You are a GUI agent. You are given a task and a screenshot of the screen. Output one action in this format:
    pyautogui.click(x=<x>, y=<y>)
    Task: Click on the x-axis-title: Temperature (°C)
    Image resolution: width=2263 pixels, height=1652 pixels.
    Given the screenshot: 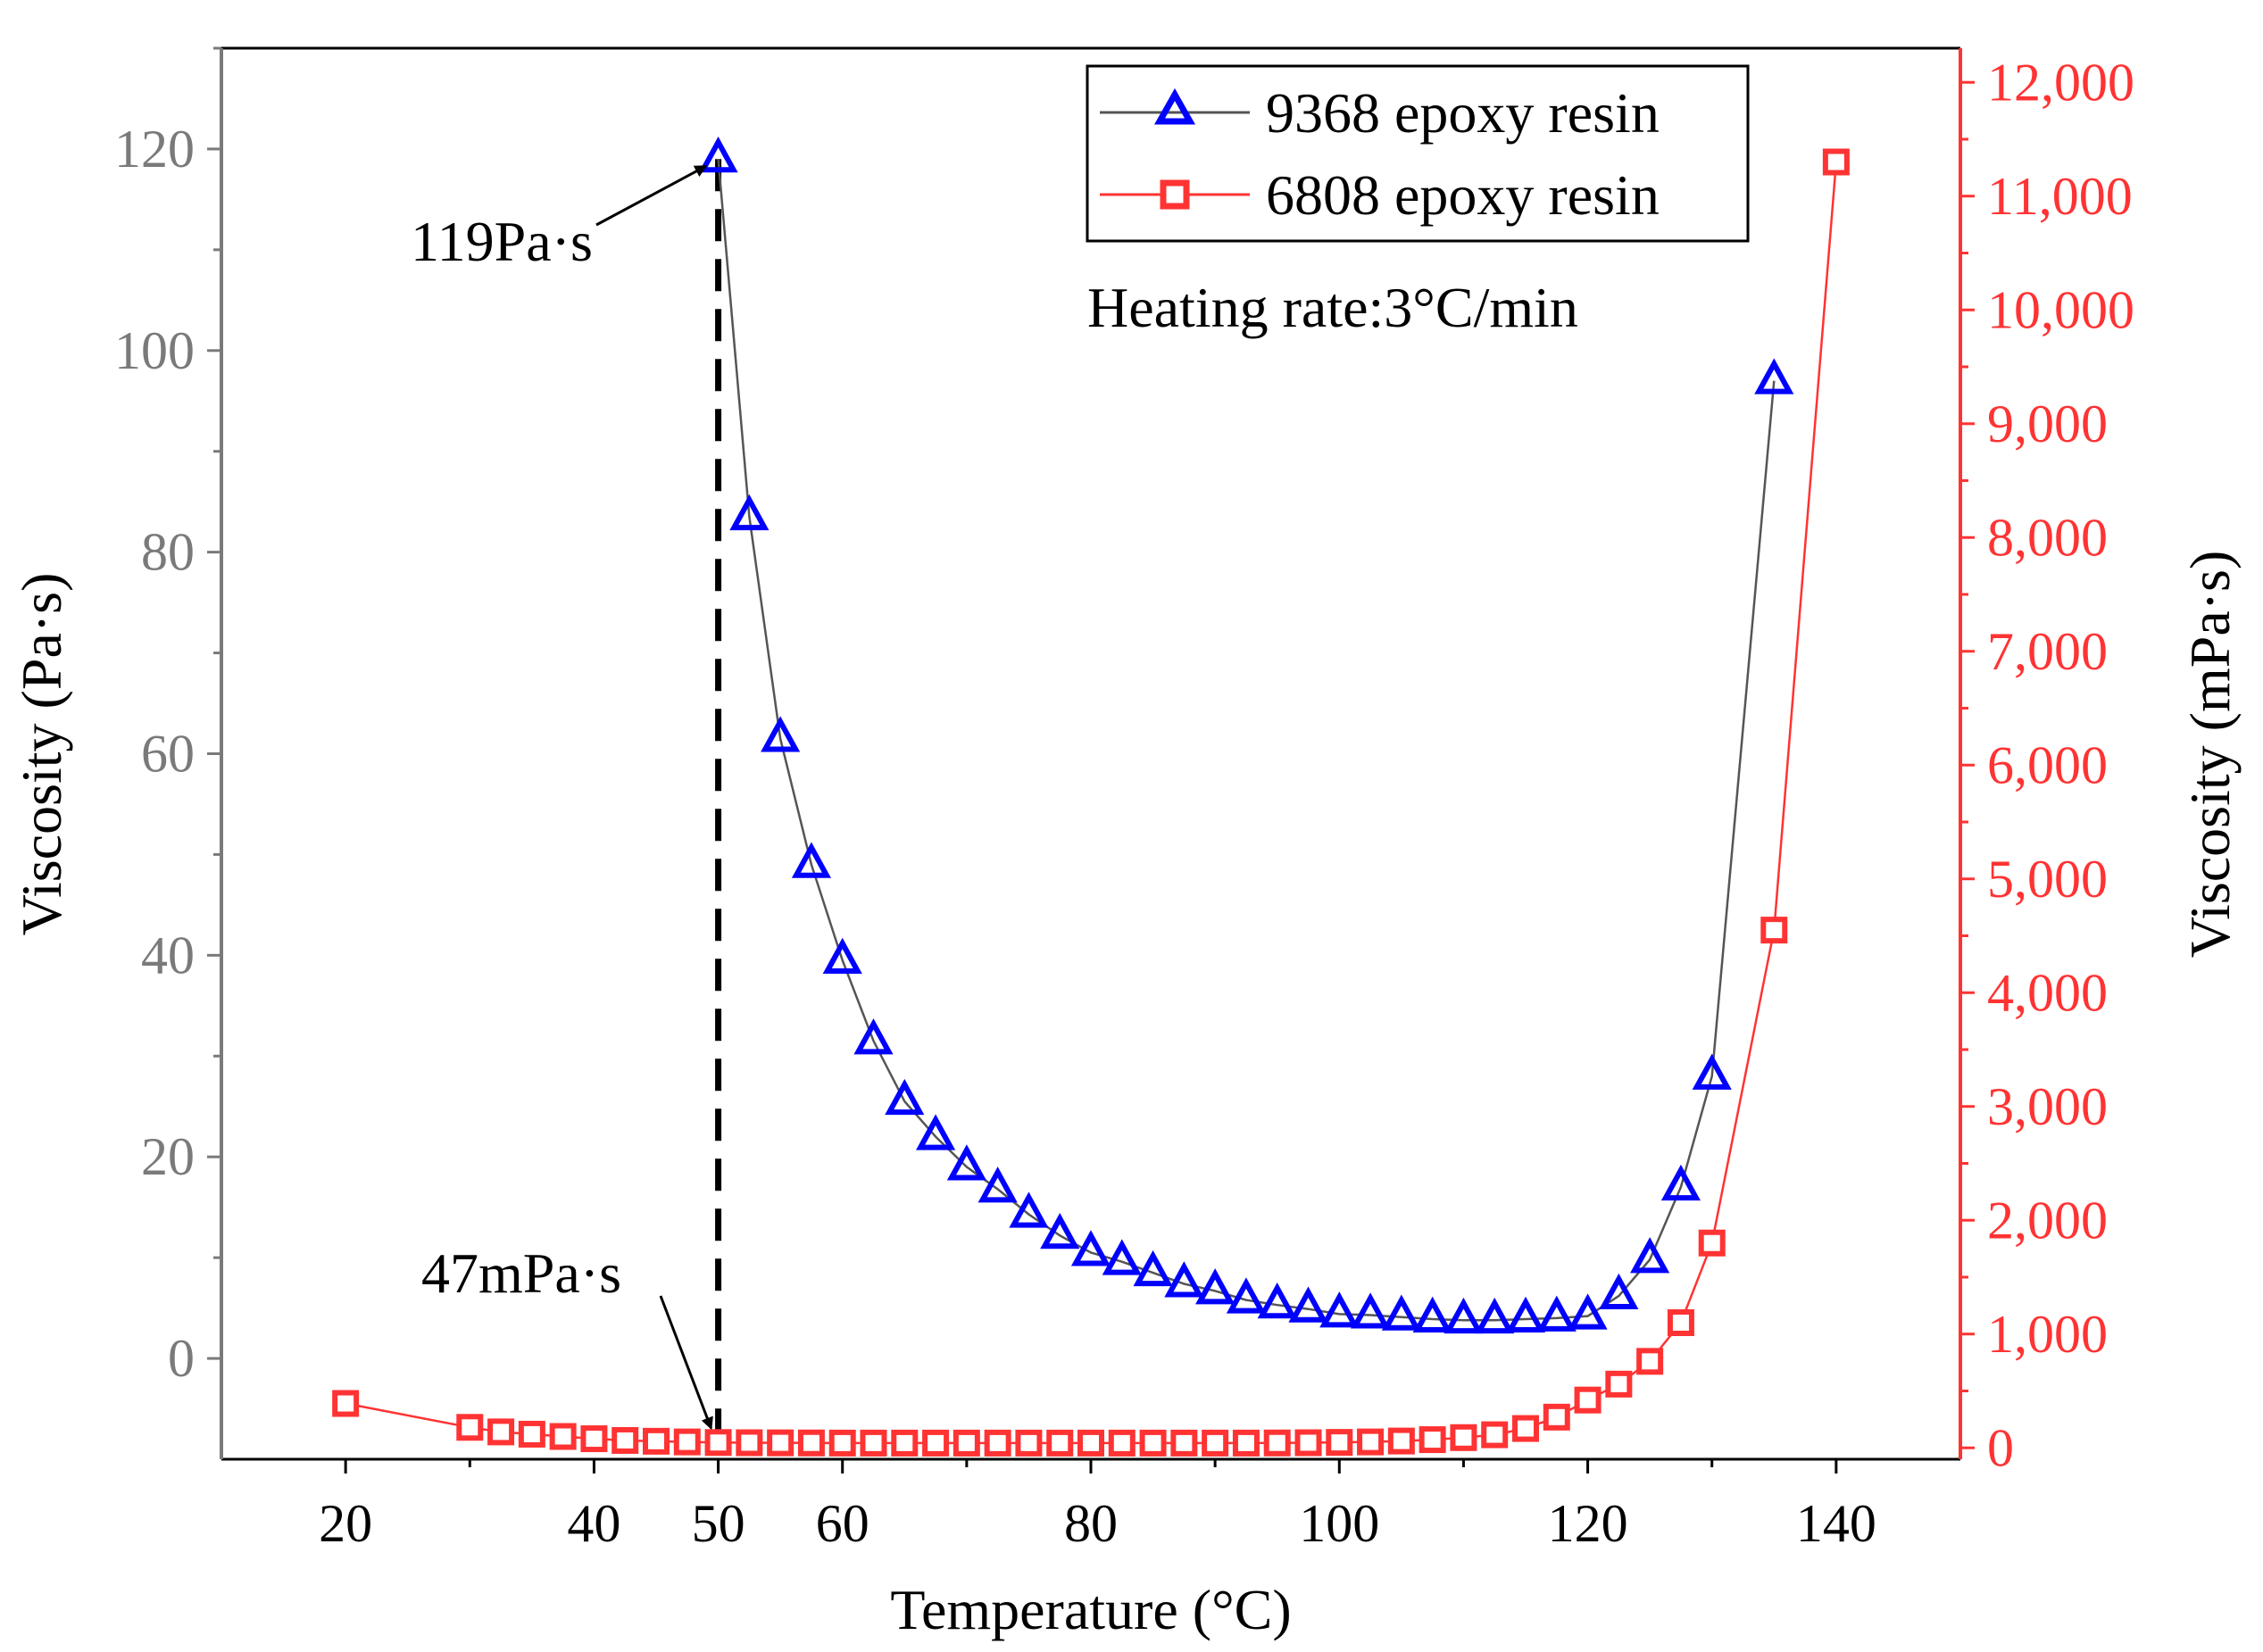 What is the action you would take?
    pyautogui.click(x=1090, y=1610)
    